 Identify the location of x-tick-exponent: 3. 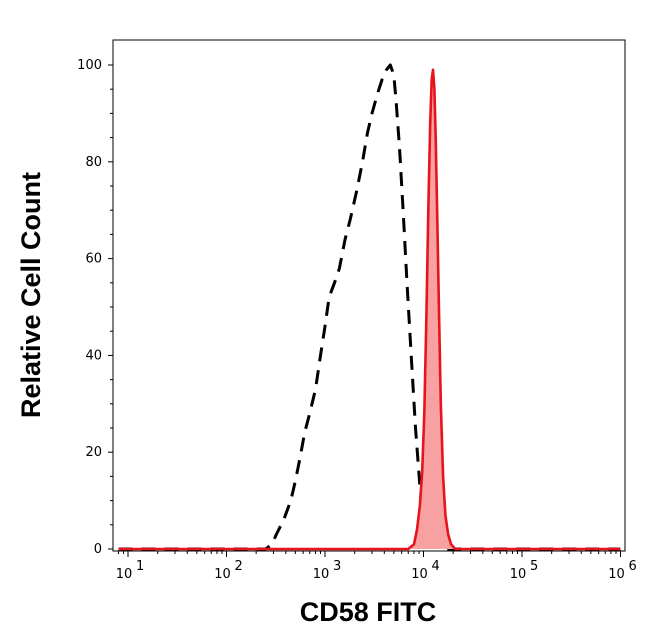
(337, 566).